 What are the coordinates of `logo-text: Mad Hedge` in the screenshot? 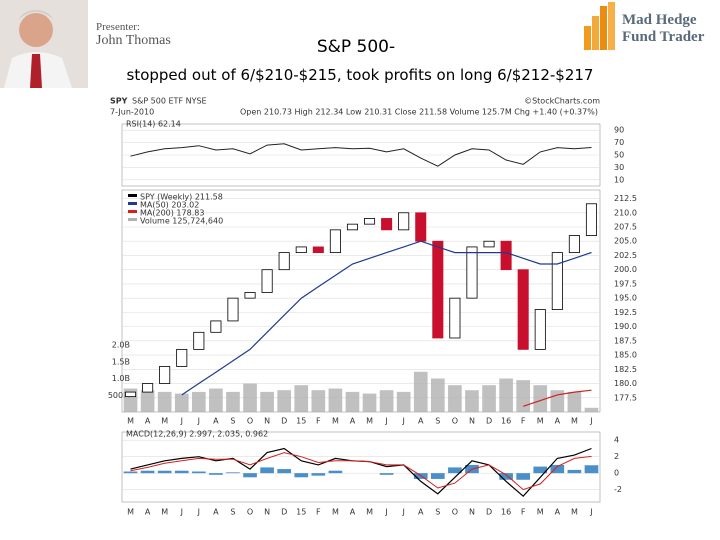 It's located at (659, 20).